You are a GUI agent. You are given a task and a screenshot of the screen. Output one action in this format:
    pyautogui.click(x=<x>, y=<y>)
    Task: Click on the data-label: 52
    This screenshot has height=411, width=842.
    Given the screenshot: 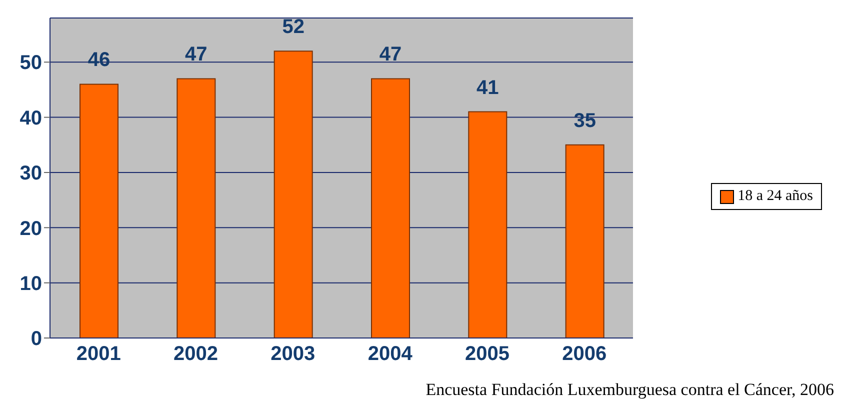 What is the action you would take?
    pyautogui.click(x=293, y=27)
    